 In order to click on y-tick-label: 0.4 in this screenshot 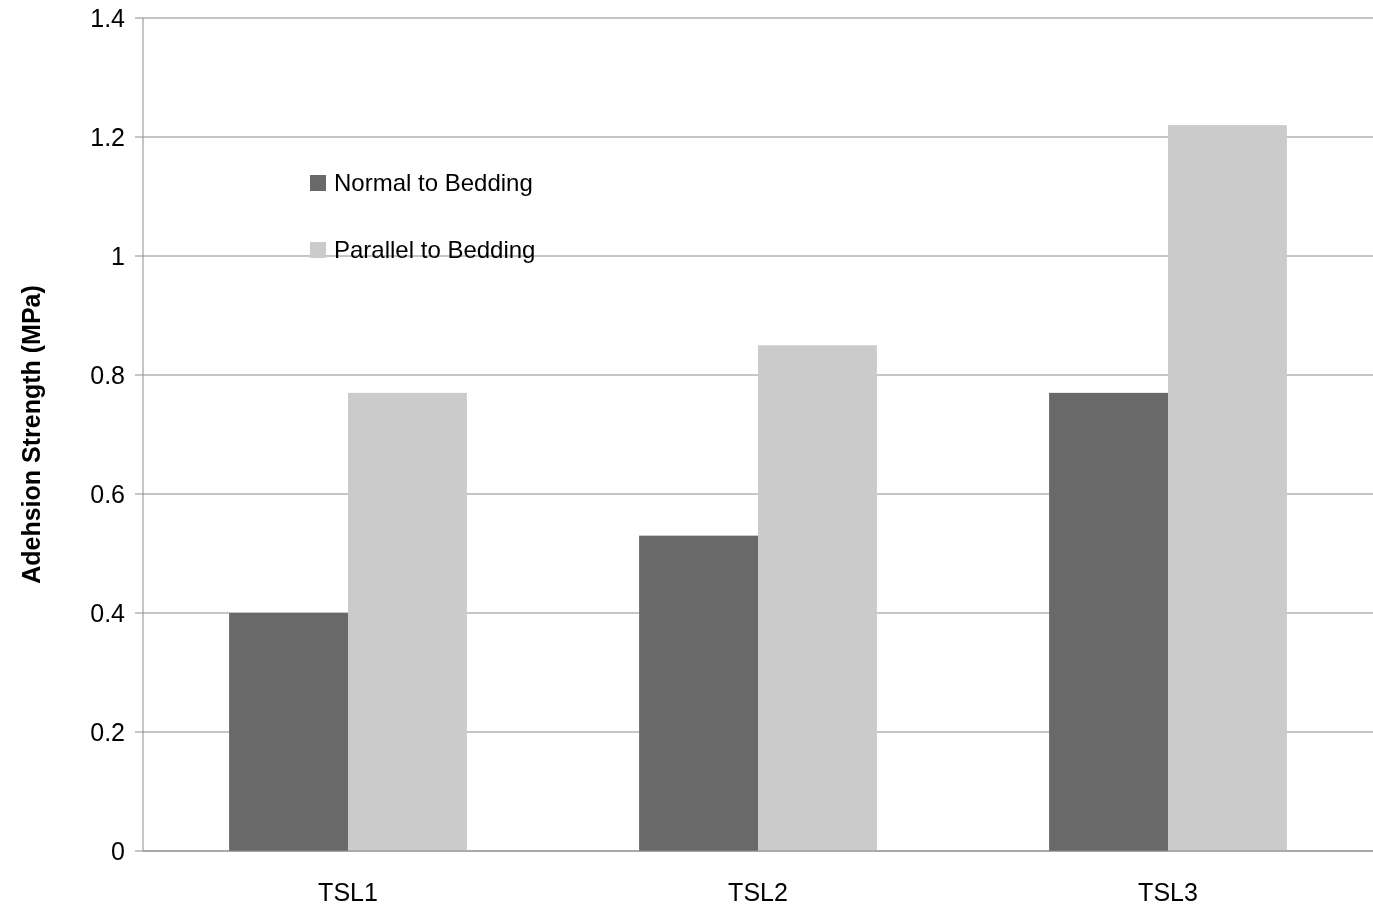, I will do `click(108, 612)`.